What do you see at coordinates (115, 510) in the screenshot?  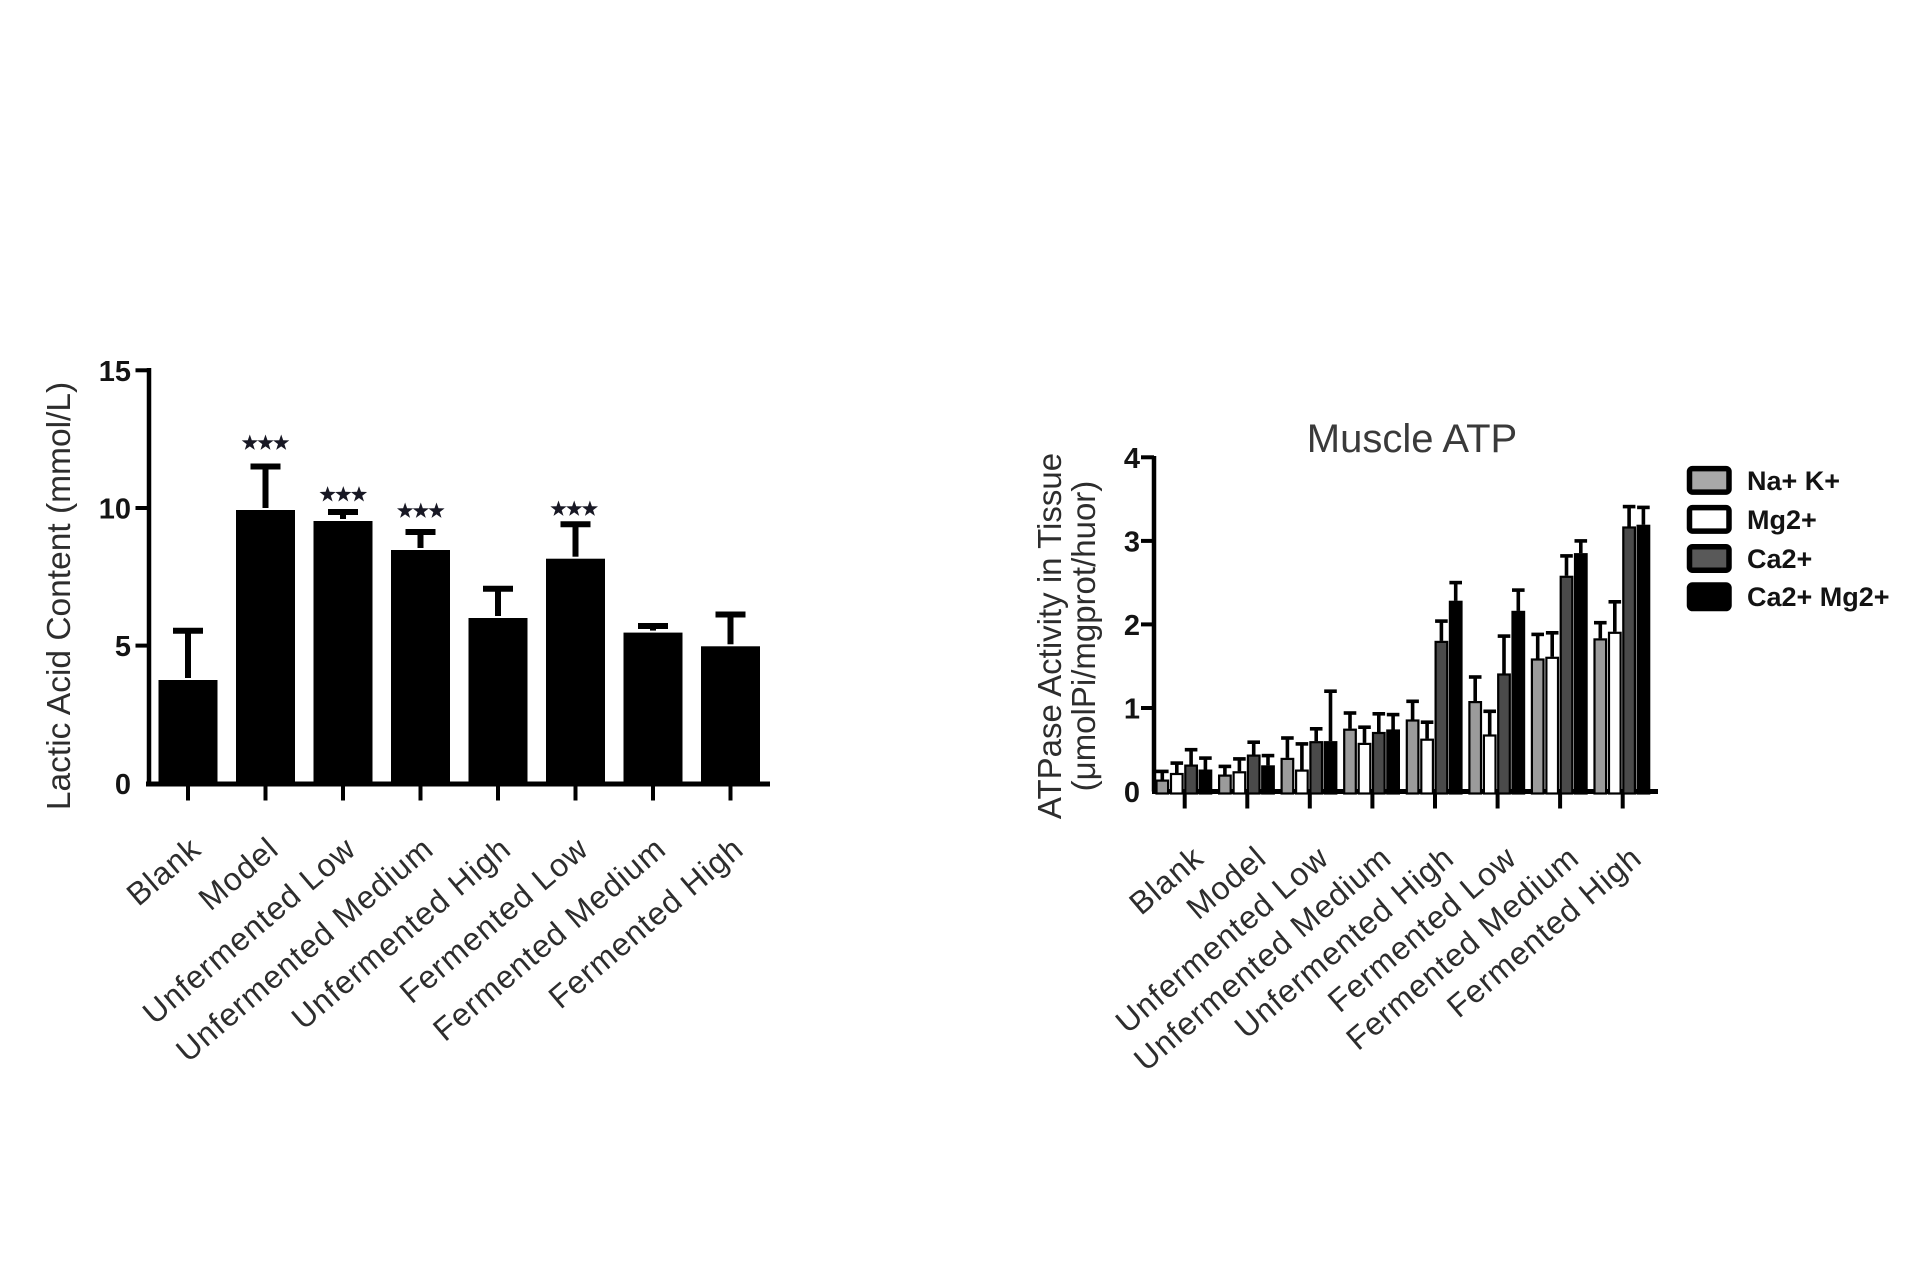 I see `svg-text: 10` at bounding box center [115, 510].